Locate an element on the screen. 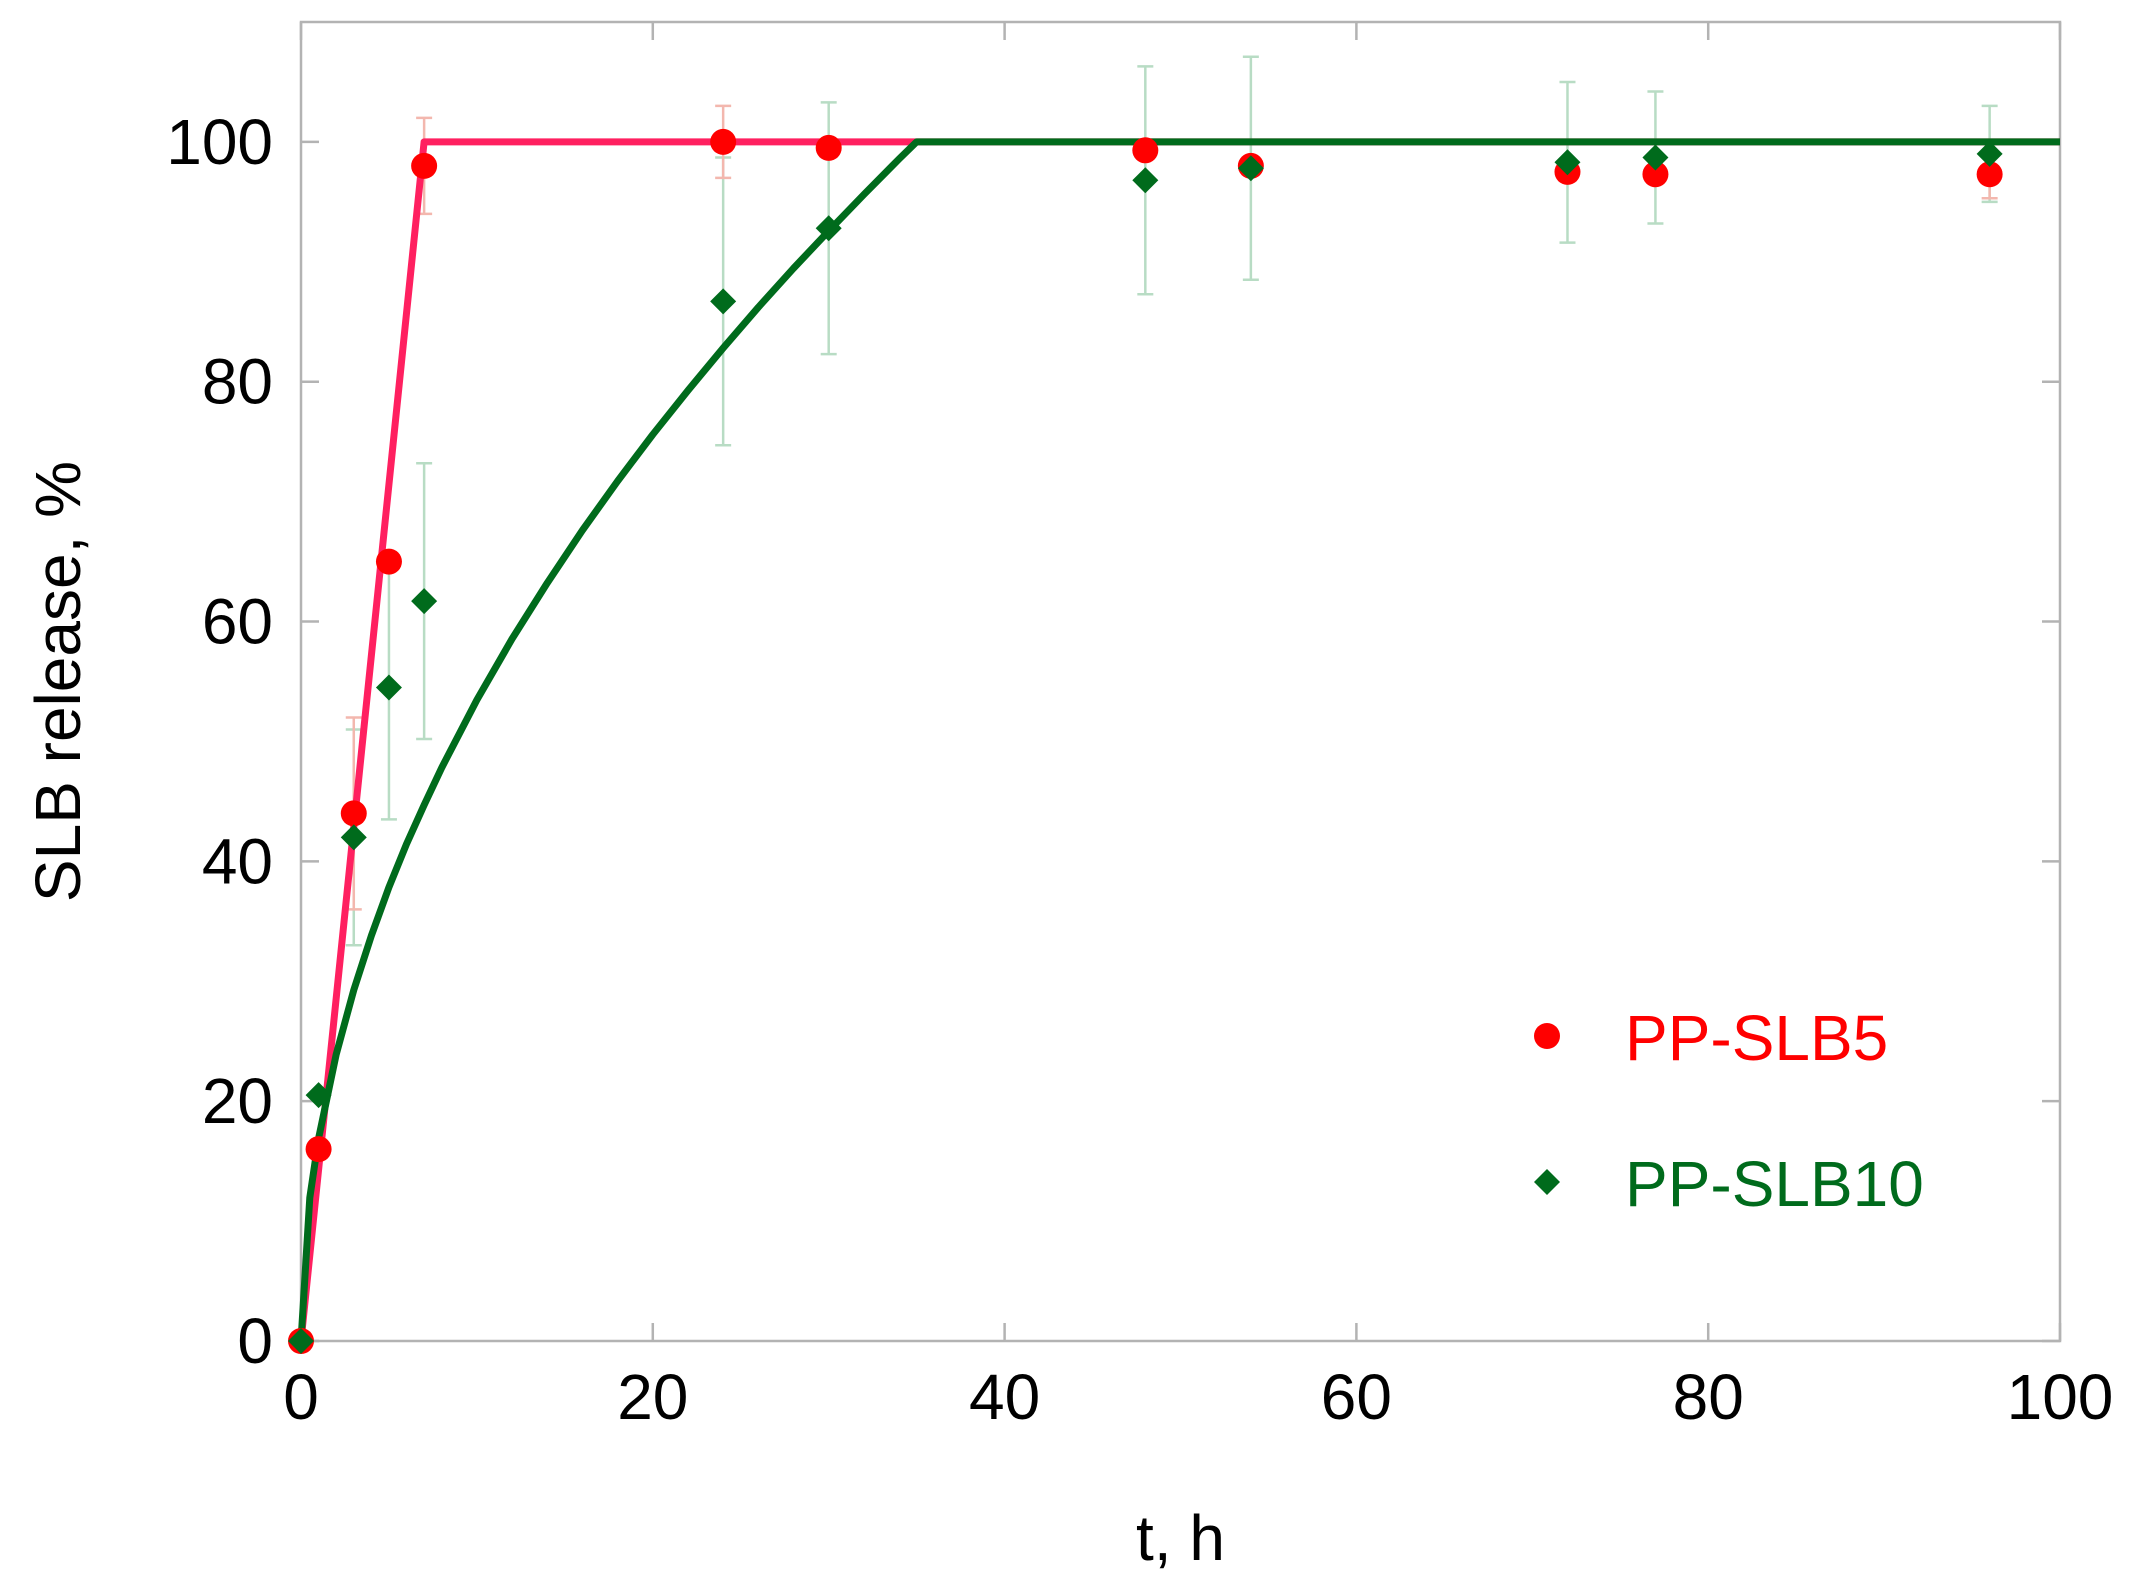 The width and height of the screenshot is (2133, 1582). y-axis-title: SLB release, % is located at coordinates (58, 681).